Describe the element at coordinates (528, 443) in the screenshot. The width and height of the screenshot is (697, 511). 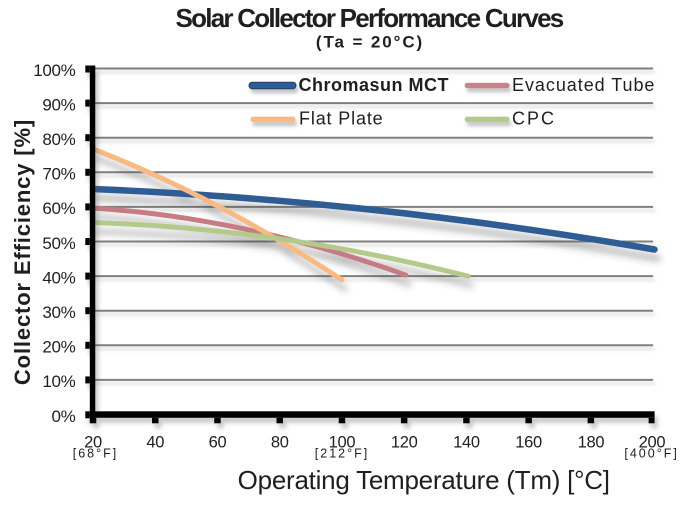
I see `svg-text: 160` at that location.